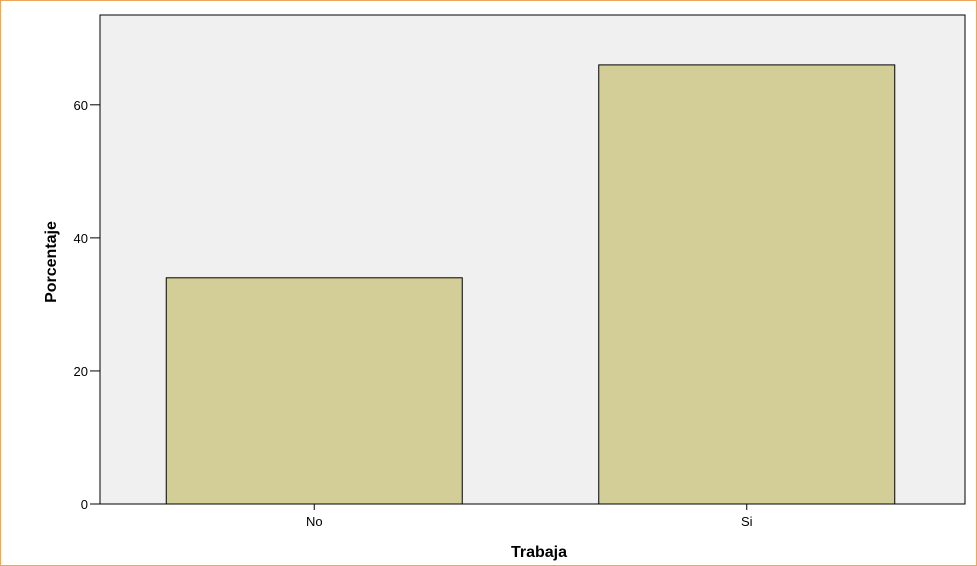  What do you see at coordinates (747, 521) in the screenshot?
I see `x-tick-label: Si` at bounding box center [747, 521].